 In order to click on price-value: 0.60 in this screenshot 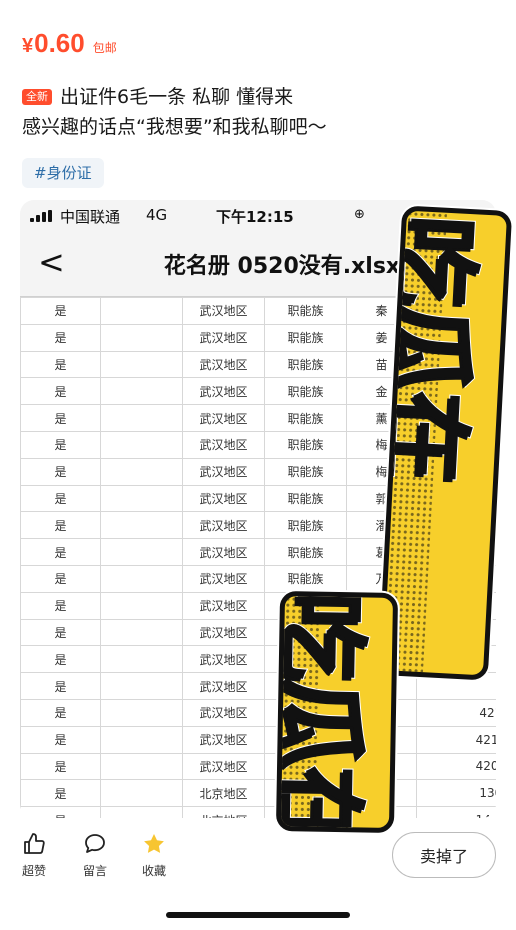, I will do `click(59, 43)`.